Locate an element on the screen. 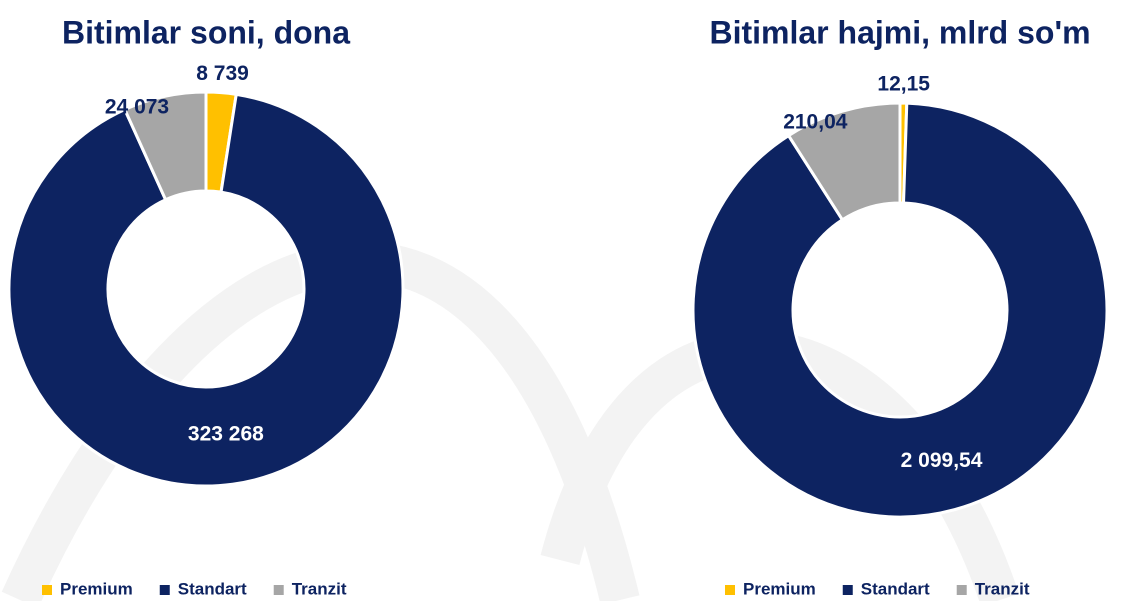 The height and width of the screenshot is (601, 1122). data-label: 12,15 is located at coordinates (903, 84).